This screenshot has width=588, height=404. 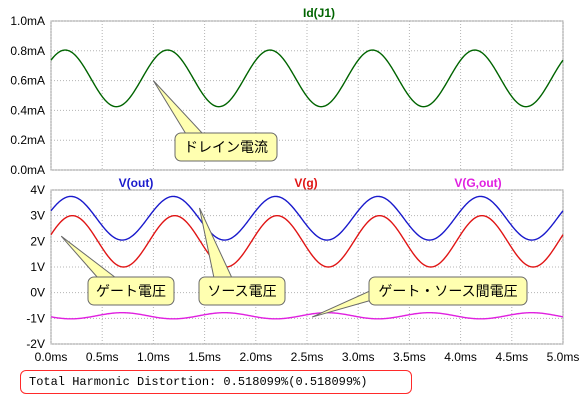 What do you see at coordinates (37, 216) in the screenshot?
I see `y-tick-label: 3V` at bounding box center [37, 216].